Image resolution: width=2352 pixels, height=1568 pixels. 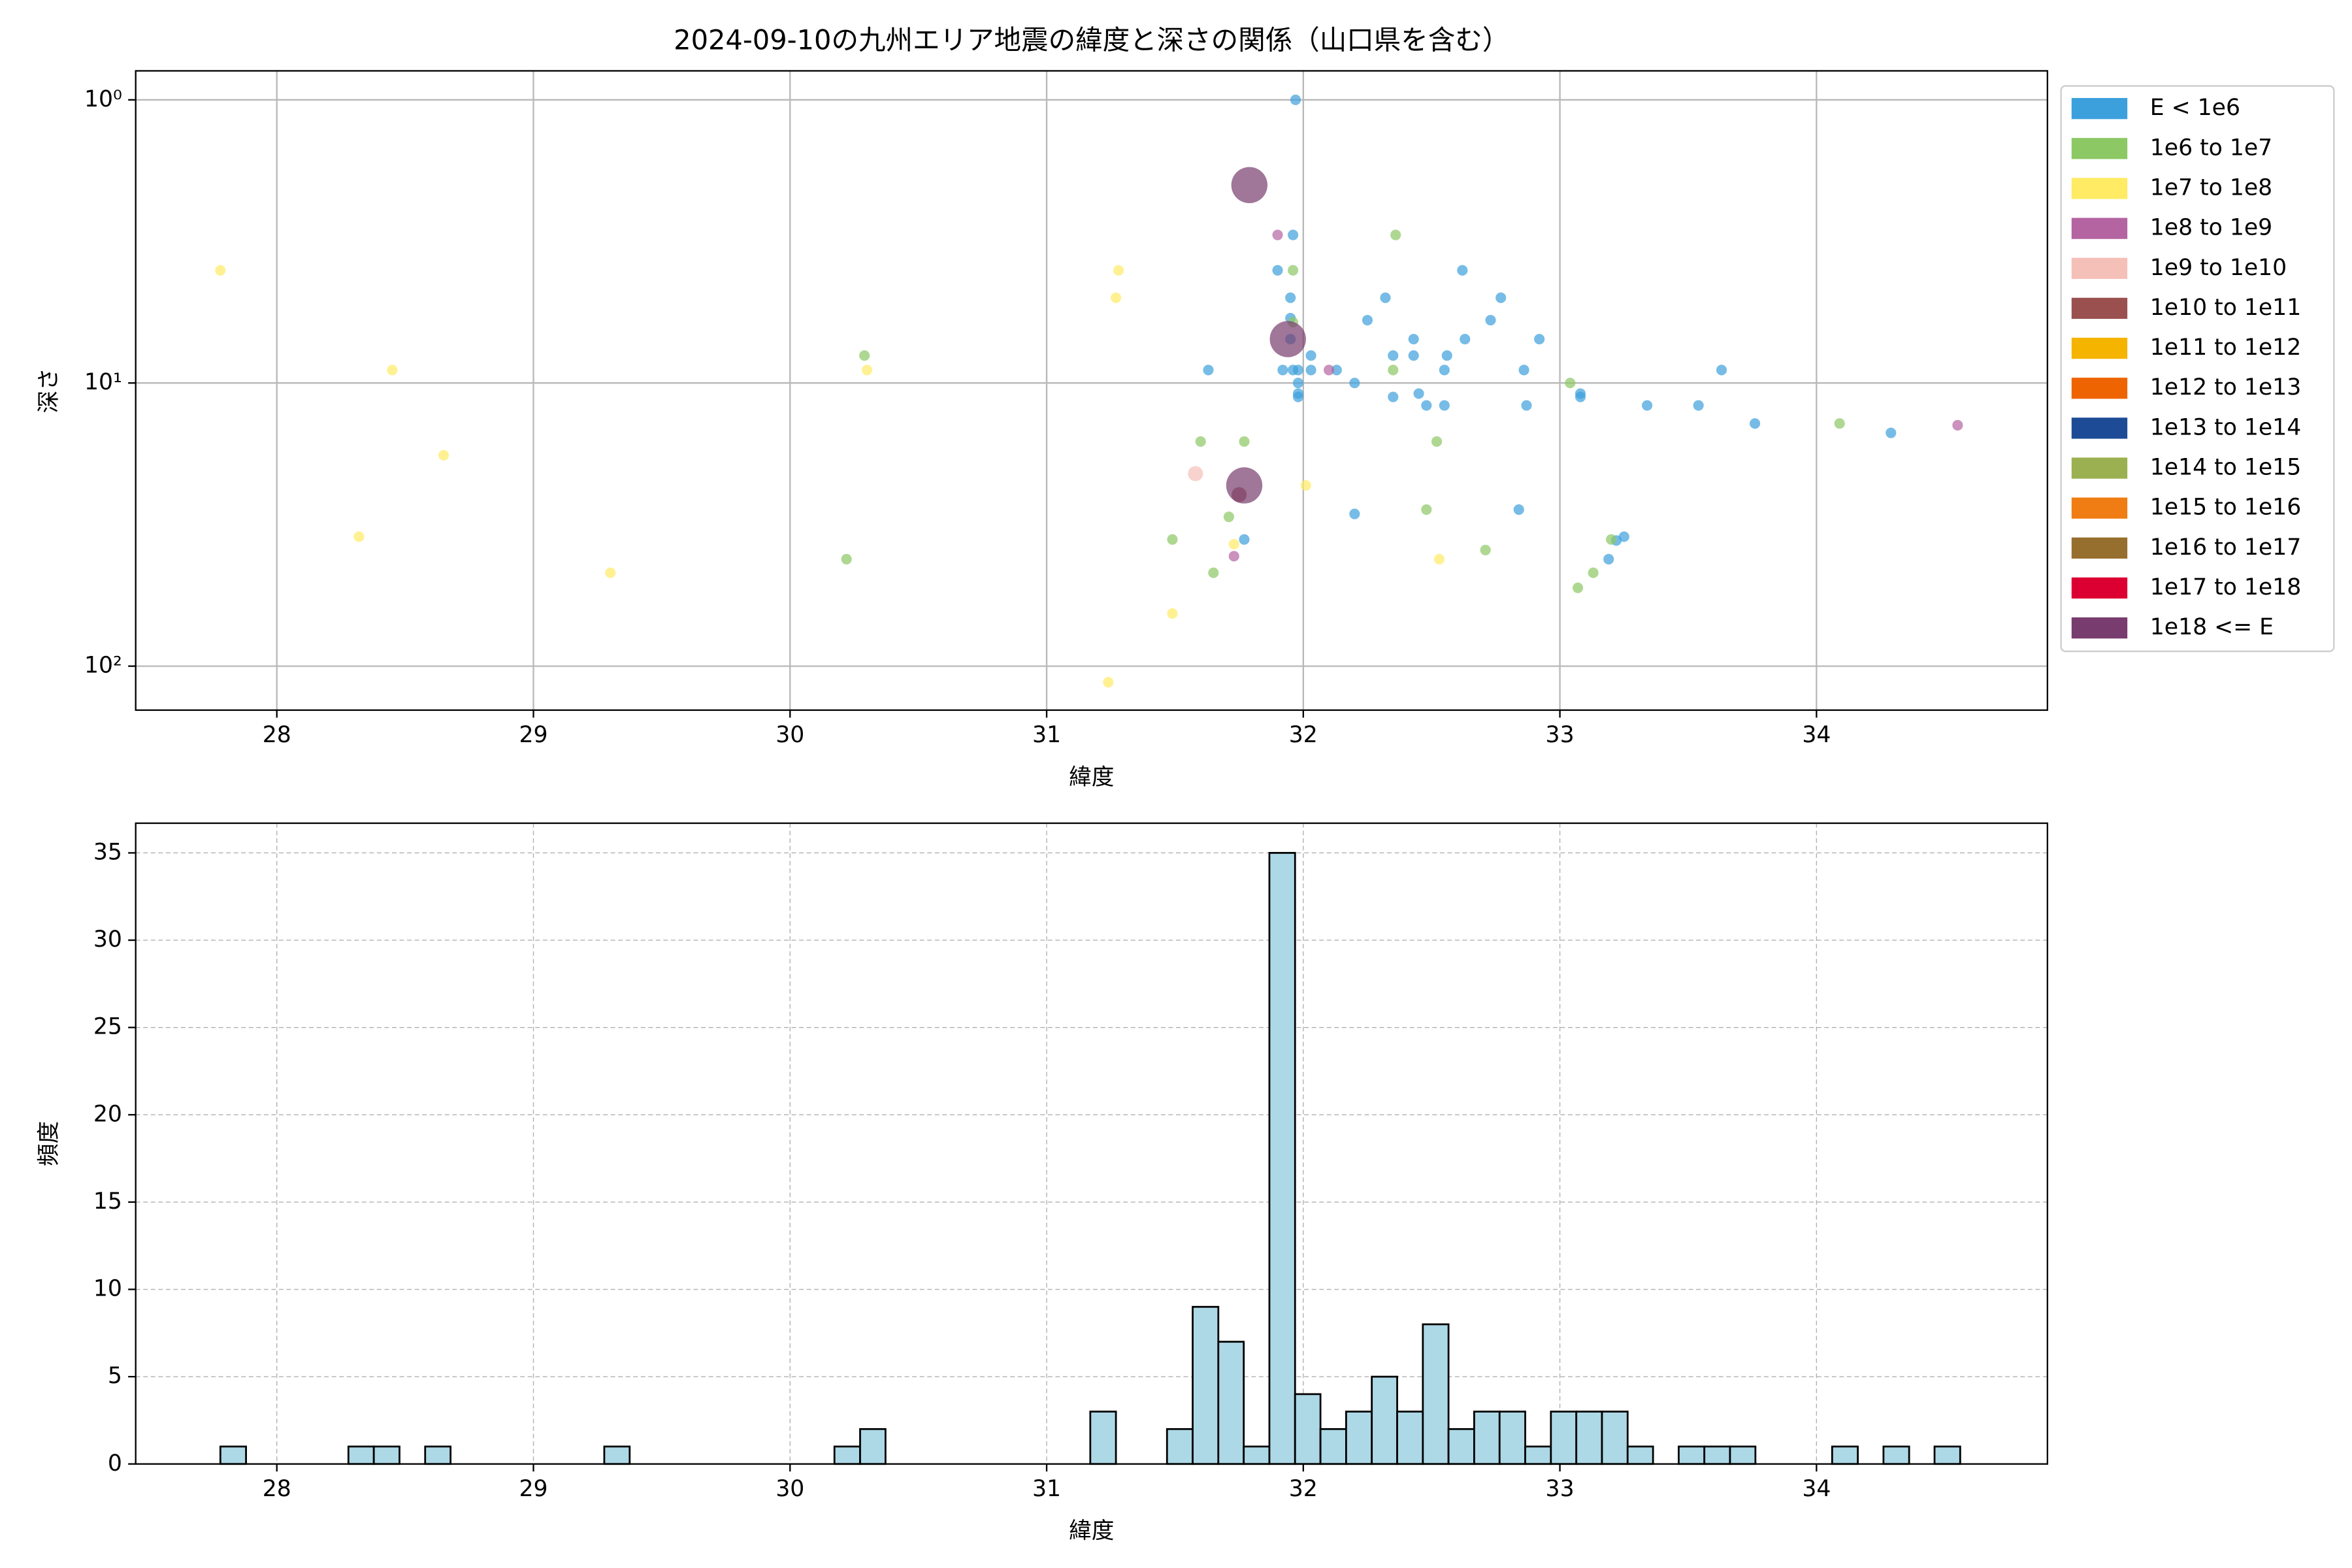 What do you see at coordinates (790, 735) in the screenshot?
I see `x-tick-label: 30` at bounding box center [790, 735].